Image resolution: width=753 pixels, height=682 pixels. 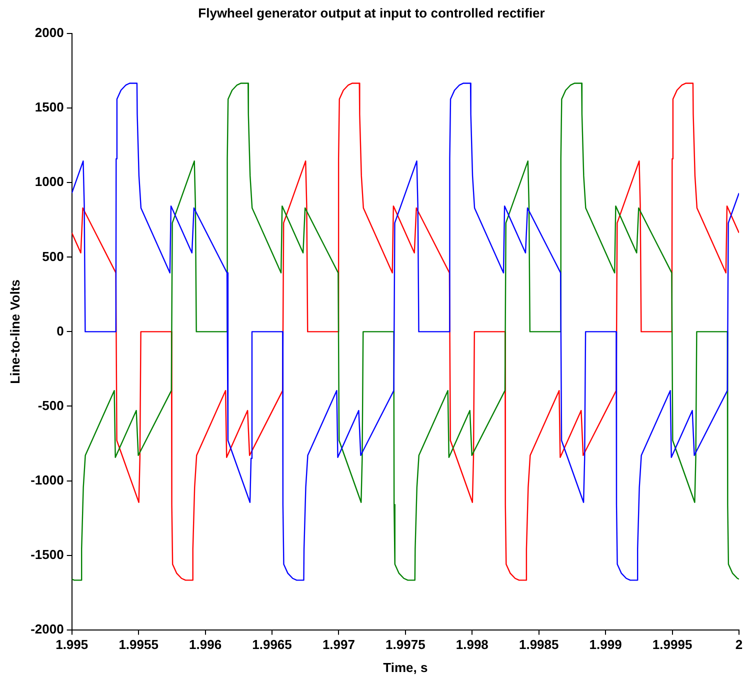 What do you see at coordinates (371, 12) in the screenshot?
I see `chart-title: Flywheel generator output at input to controlled rectifier` at bounding box center [371, 12].